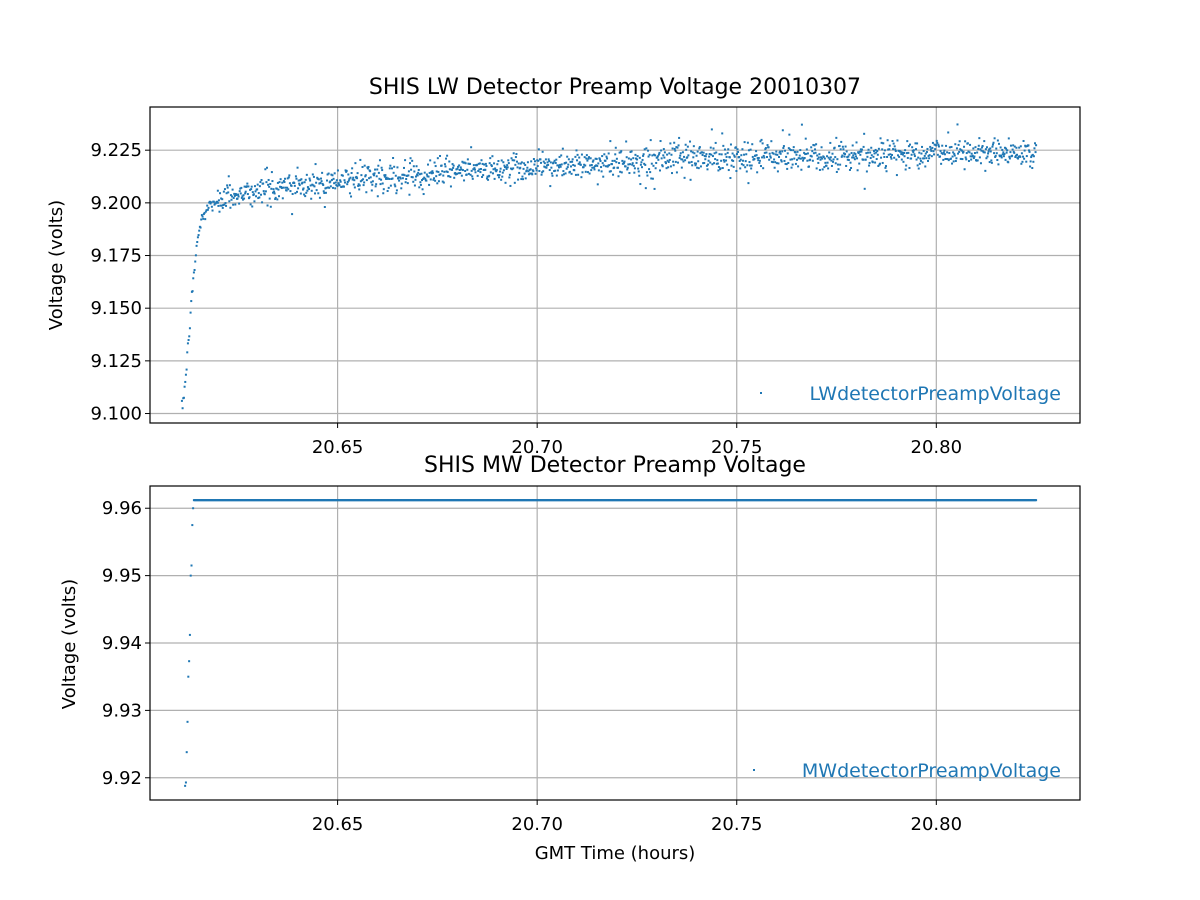 This screenshot has height=900, width=1200. Describe the element at coordinates (116, 308) in the screenshot. I see `lw-y-tick-label: 9.150` at that location.